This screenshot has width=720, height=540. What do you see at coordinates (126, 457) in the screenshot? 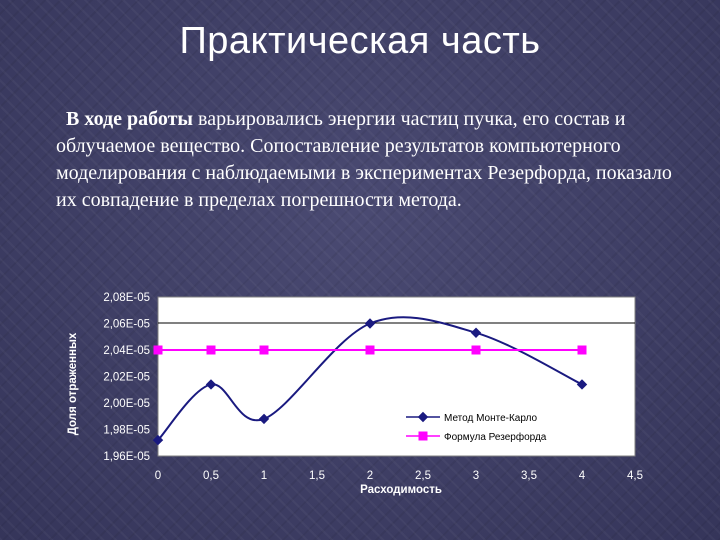
I see `y-tick-label: 1,96E-05` at bounding box center [126, 457].